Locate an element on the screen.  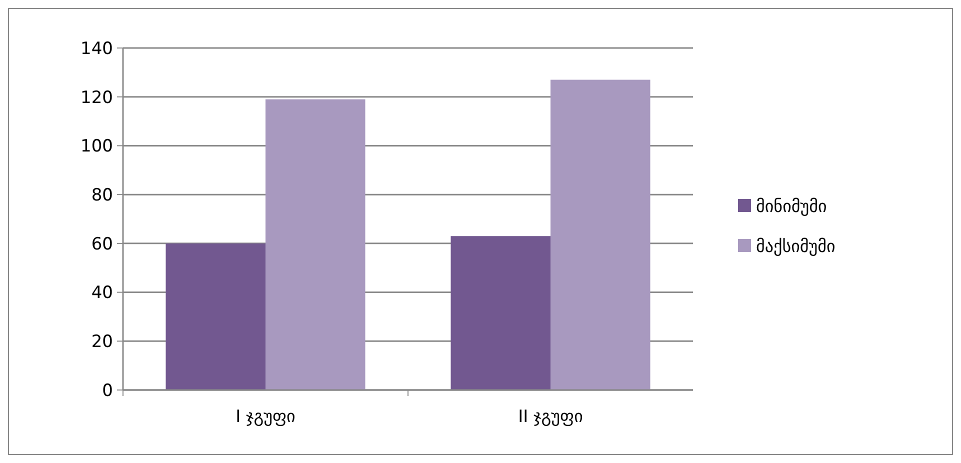
x-tick-label: II ჯგუფი is located at coordinates (550, 417).